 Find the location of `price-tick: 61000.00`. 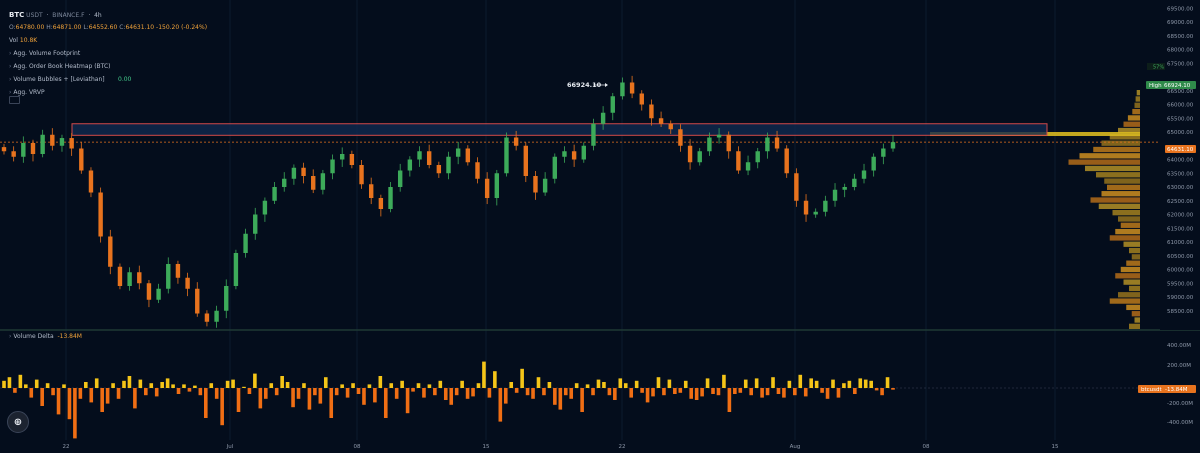

price-tick: 61000.00 is located at coordinates (1180, 243).